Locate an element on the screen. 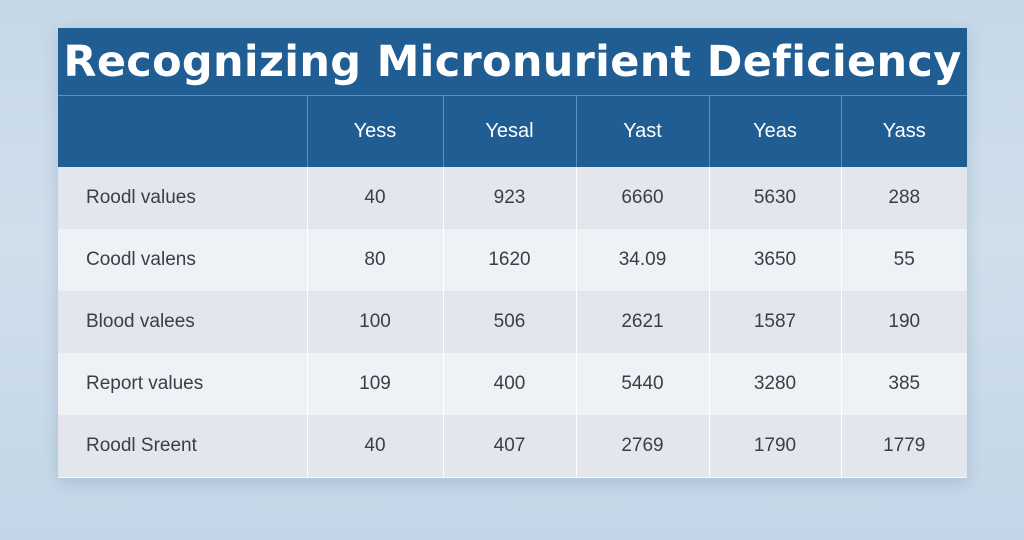 The width and height of the screenshot is (1024, 540). table-row: Coodl valens 80 1620 34.09 3650 55 is located at coordinates (512, 259).